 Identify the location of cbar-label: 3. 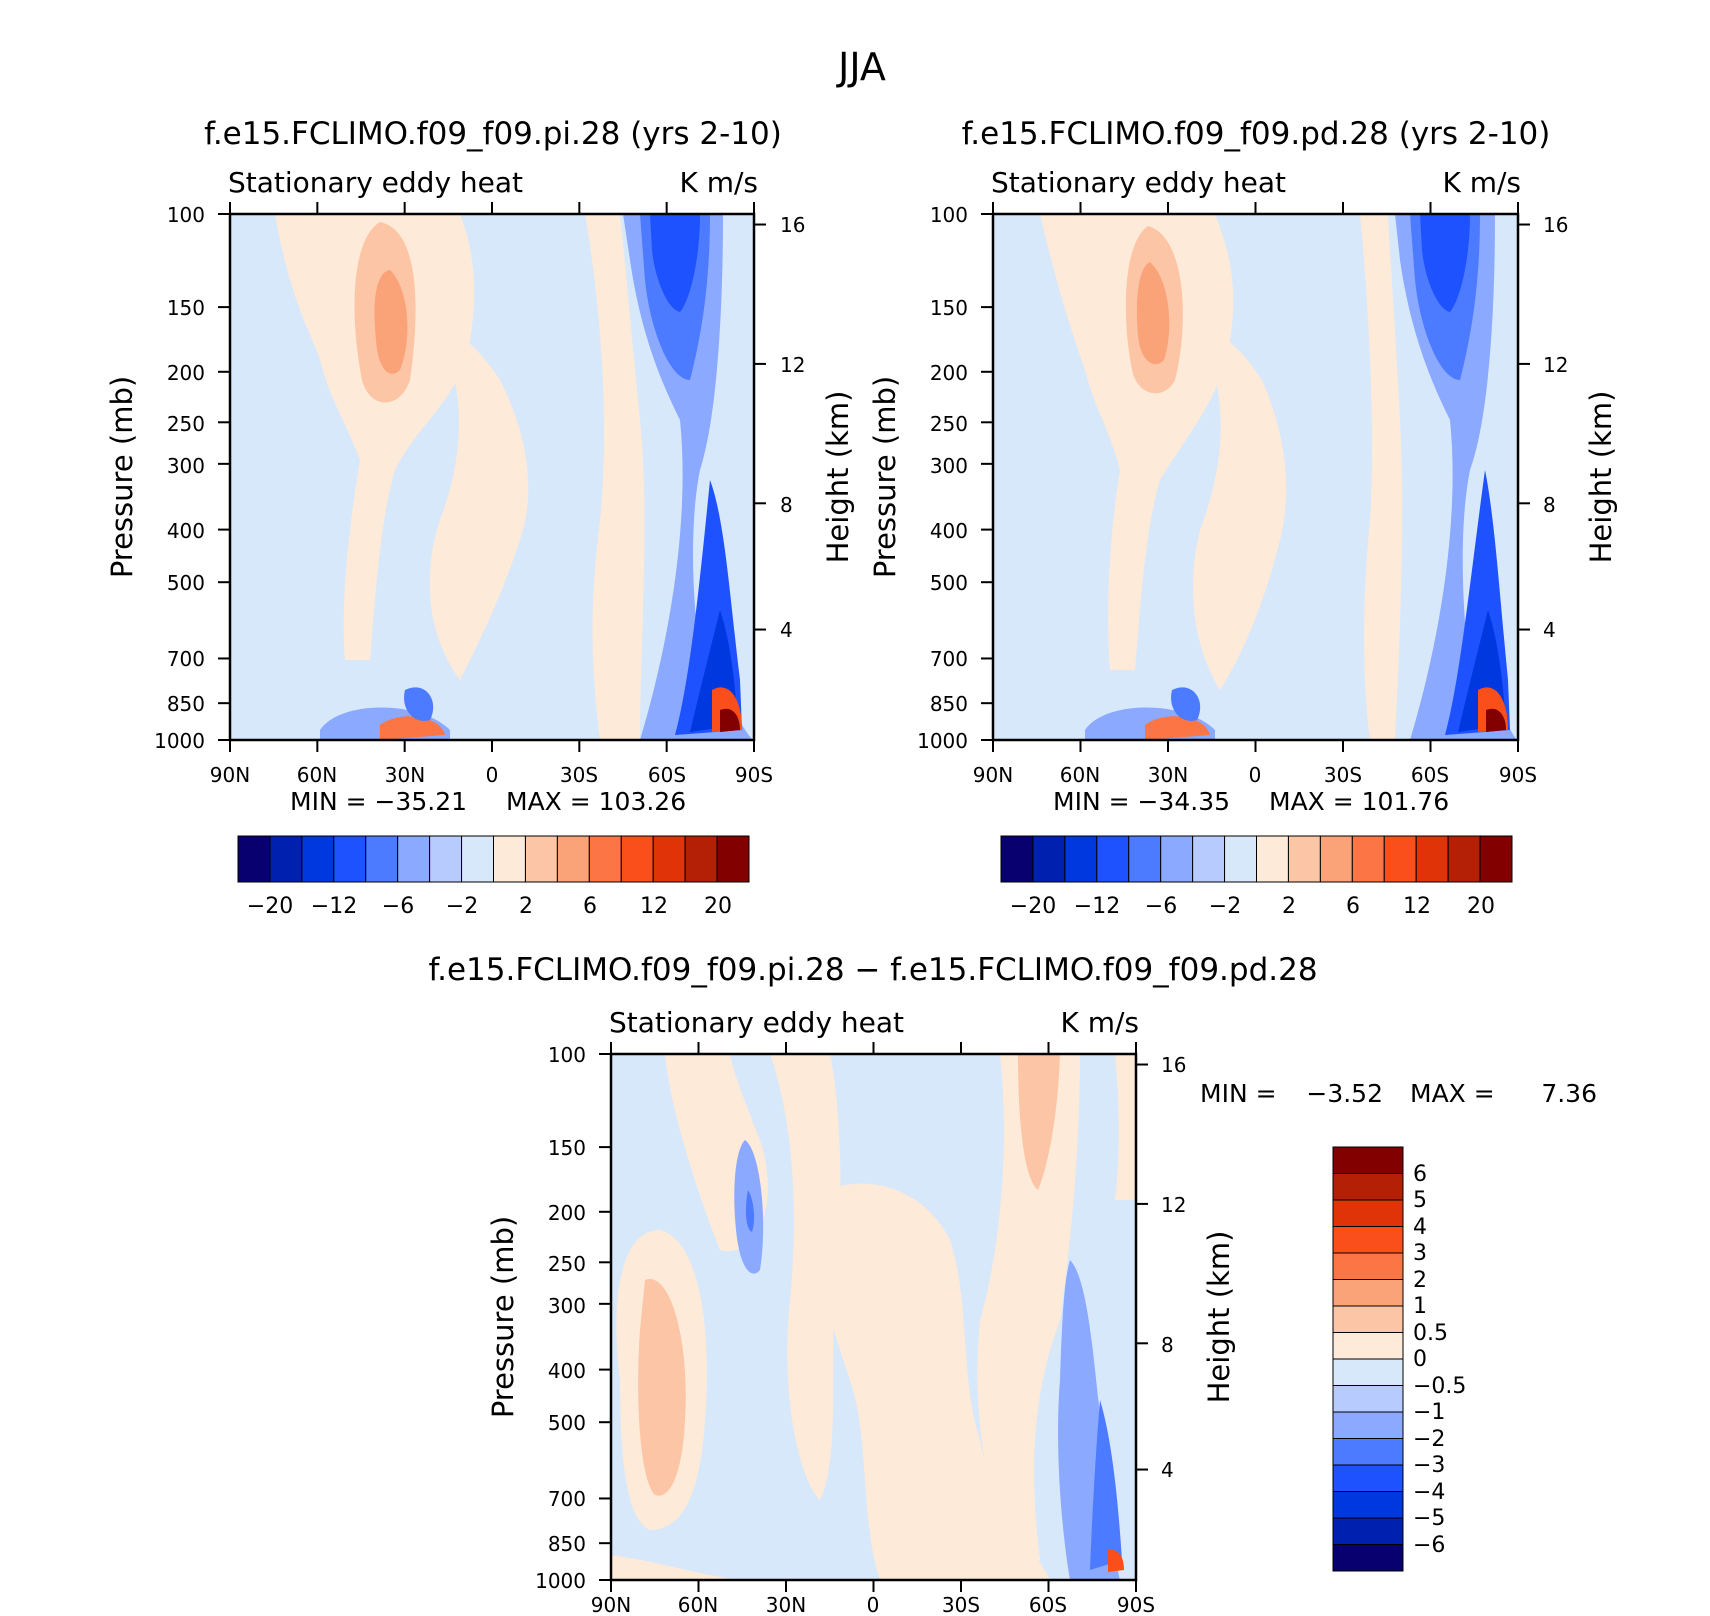
(1420, 1253).